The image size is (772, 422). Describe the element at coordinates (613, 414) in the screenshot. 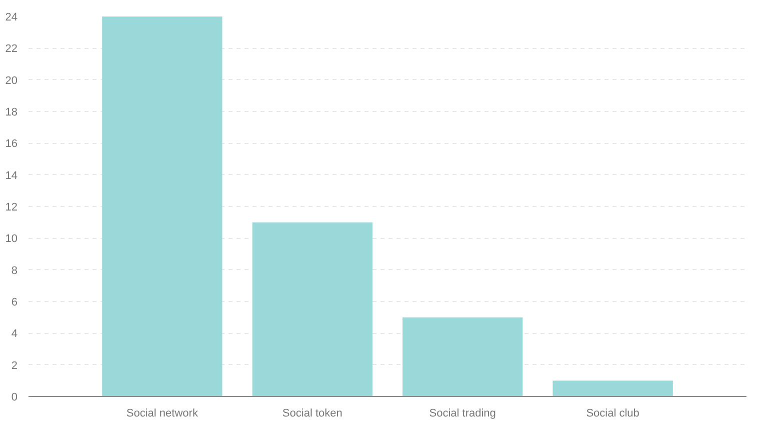

I see `x-tick-label: Social club` at that location.